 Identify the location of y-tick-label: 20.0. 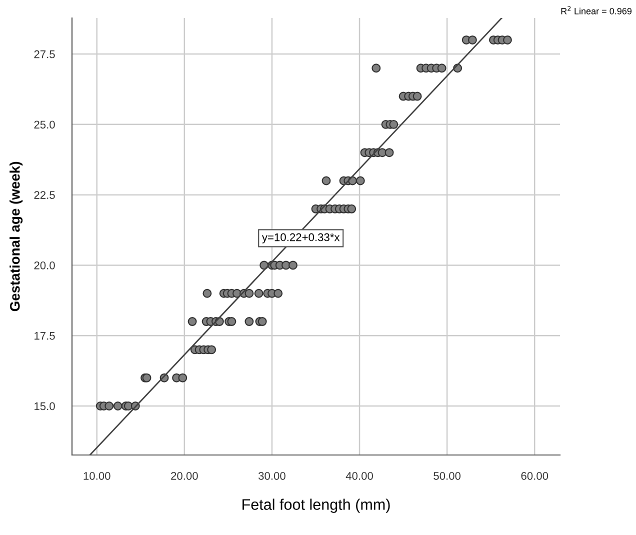
(44, 265).